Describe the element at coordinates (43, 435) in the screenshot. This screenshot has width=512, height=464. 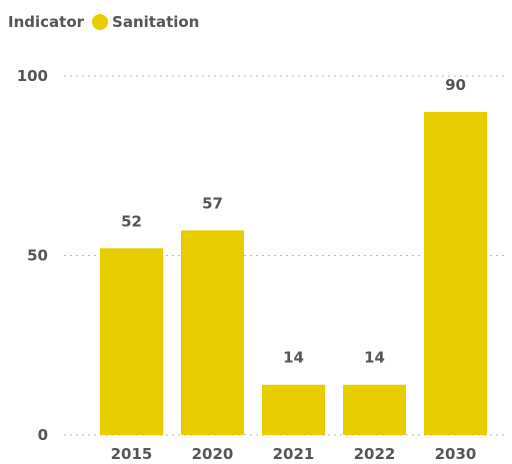
I see `y-tick-label: 0` at that location.